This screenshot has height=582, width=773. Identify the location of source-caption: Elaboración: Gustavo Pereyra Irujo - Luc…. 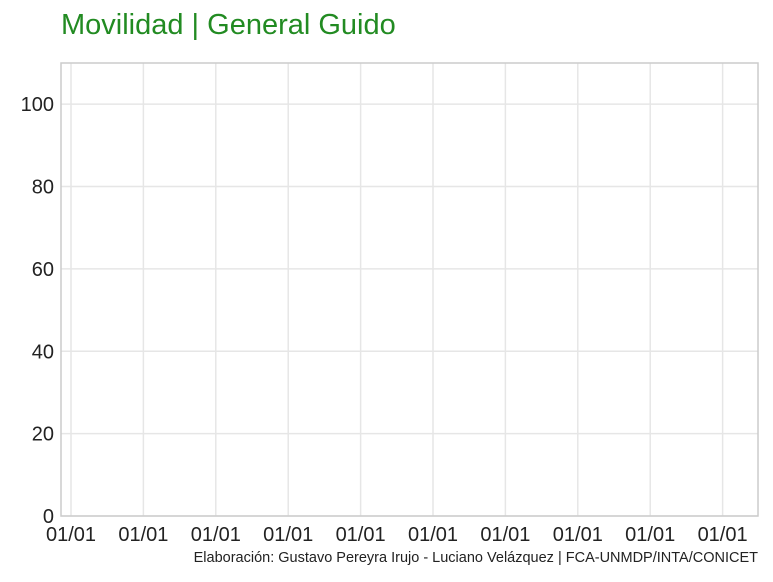
(475, 558).